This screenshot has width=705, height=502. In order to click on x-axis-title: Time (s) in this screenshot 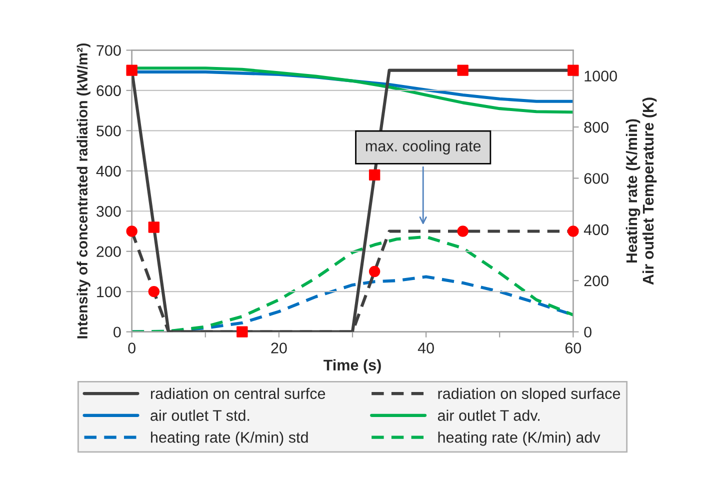, I will do `click(352, 366)`.